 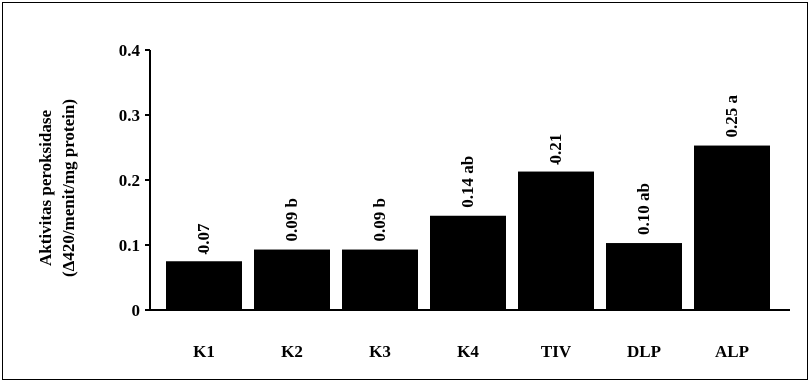 What do you see at coordinates (129, 180) in the screenshot?
I see `y-tick-label: 0.2` at bounding box center [129, 180].